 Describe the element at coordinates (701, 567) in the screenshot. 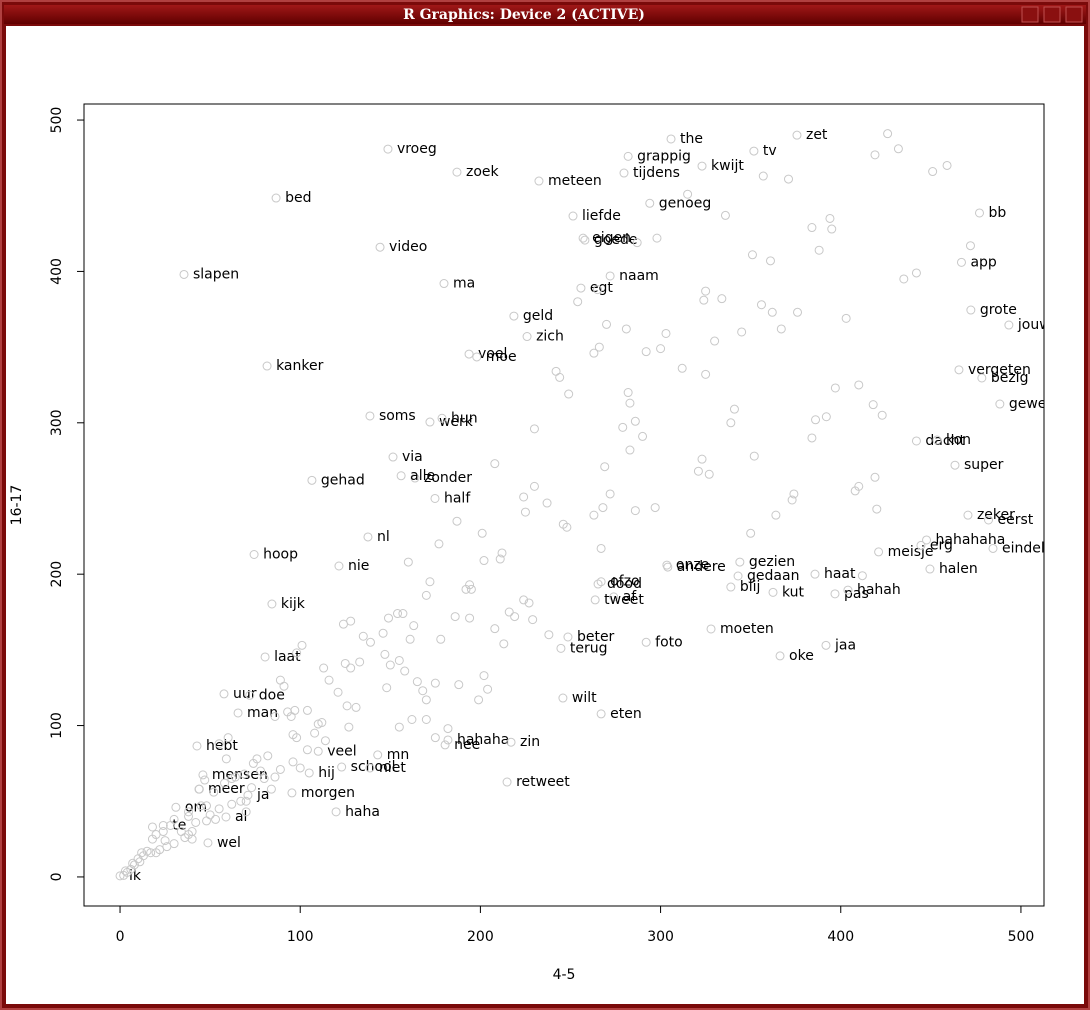

I see `point-label: andere` at that location.